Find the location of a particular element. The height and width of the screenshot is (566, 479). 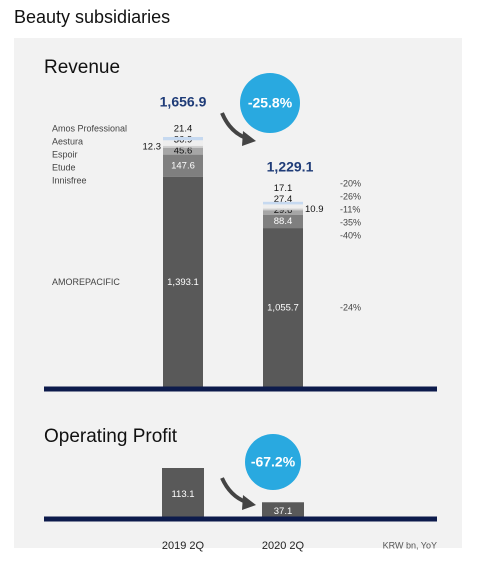

yoy-label: -40% is located at coordinates (350, 235).